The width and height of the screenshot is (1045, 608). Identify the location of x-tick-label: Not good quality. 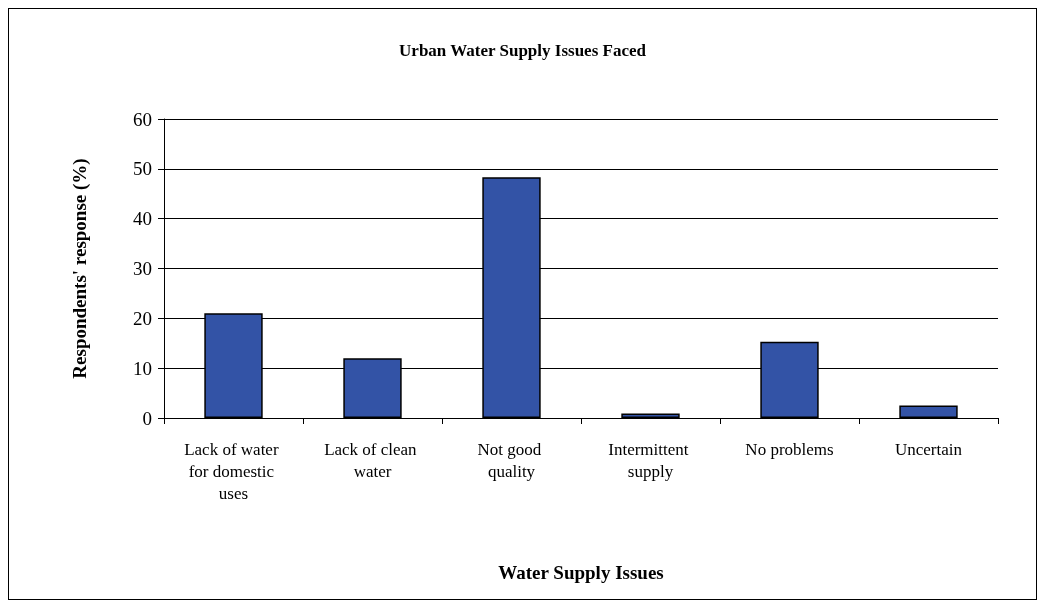
(511, 460).